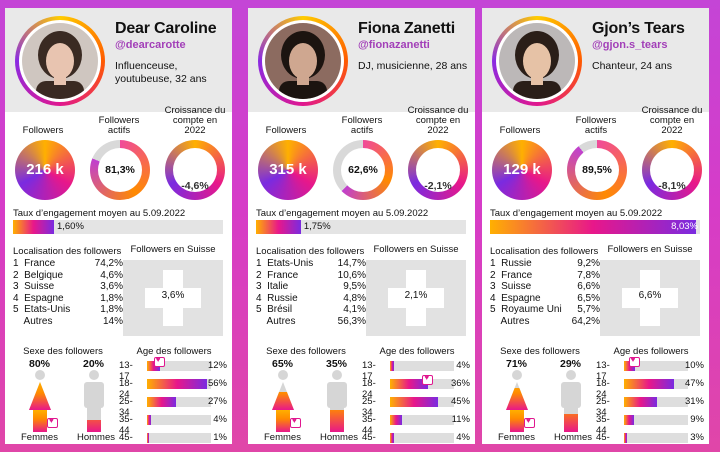  I want to click on age-row: 45-64 1%, so click(173, 438).